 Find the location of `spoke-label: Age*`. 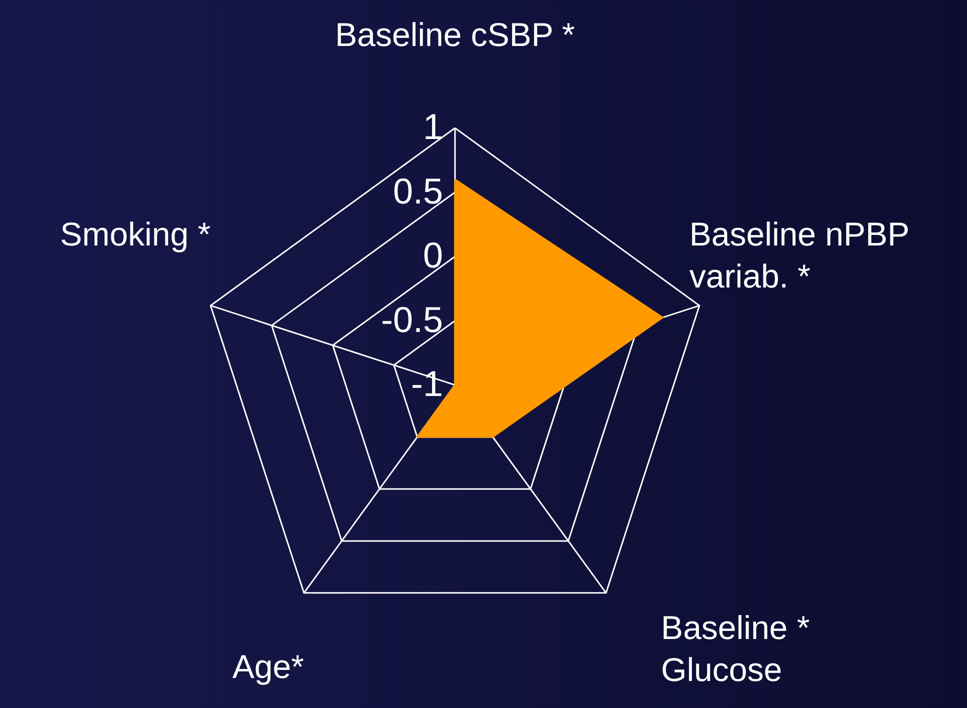

spoke-label: Age* is located at coordinates (268, 666).